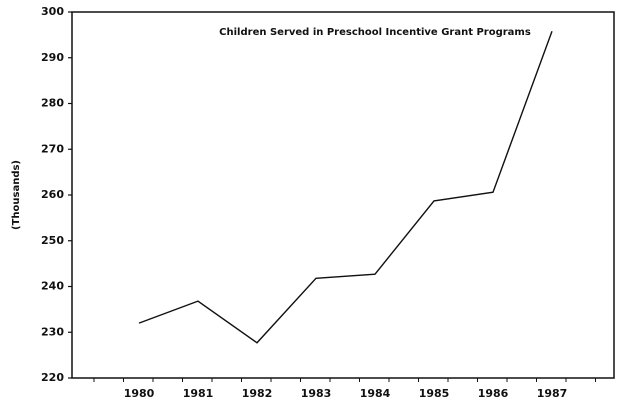 The width and height of the screenshot is (626, 412). Describe the element at coordinates (16, 195) in the screenshot. I see `y-axis-label: (Thousands)` at that location.